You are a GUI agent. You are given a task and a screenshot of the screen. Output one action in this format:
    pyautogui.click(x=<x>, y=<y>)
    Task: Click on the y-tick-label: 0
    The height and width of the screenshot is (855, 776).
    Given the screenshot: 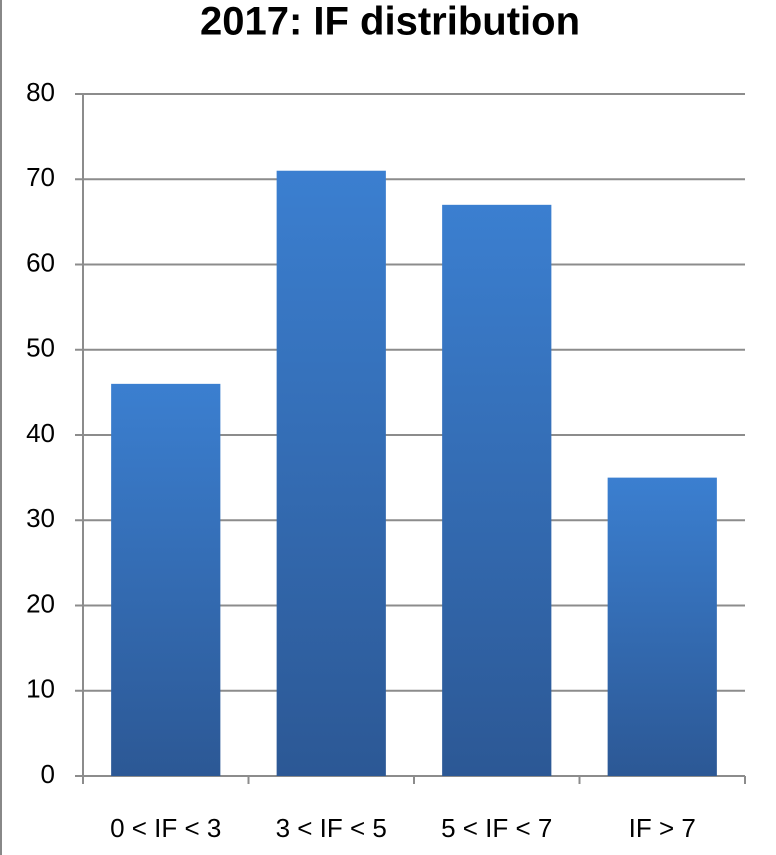 What is the action you would take?
    pyautogui.click(x=48, y=774)
    